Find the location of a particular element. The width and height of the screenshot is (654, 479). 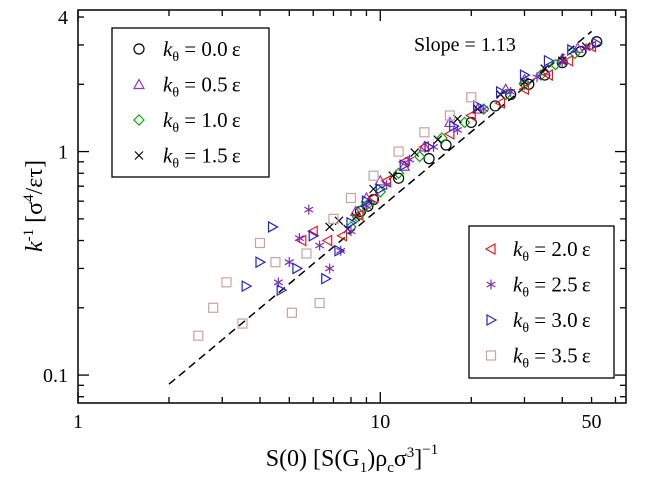

x-tick-label: 10 is located at coordinates (380, 422).